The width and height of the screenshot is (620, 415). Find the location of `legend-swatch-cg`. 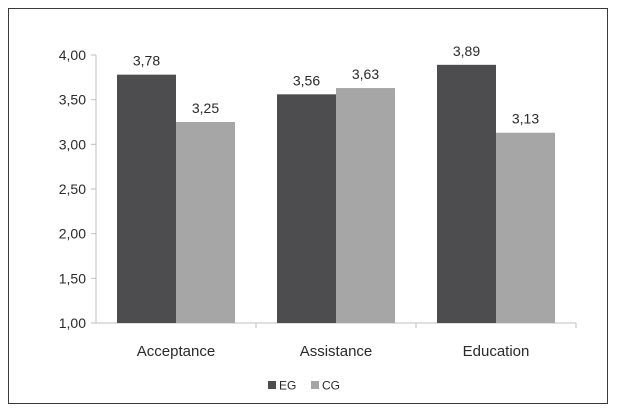

legend-swatch-cg is located at coordinates (315, 385).